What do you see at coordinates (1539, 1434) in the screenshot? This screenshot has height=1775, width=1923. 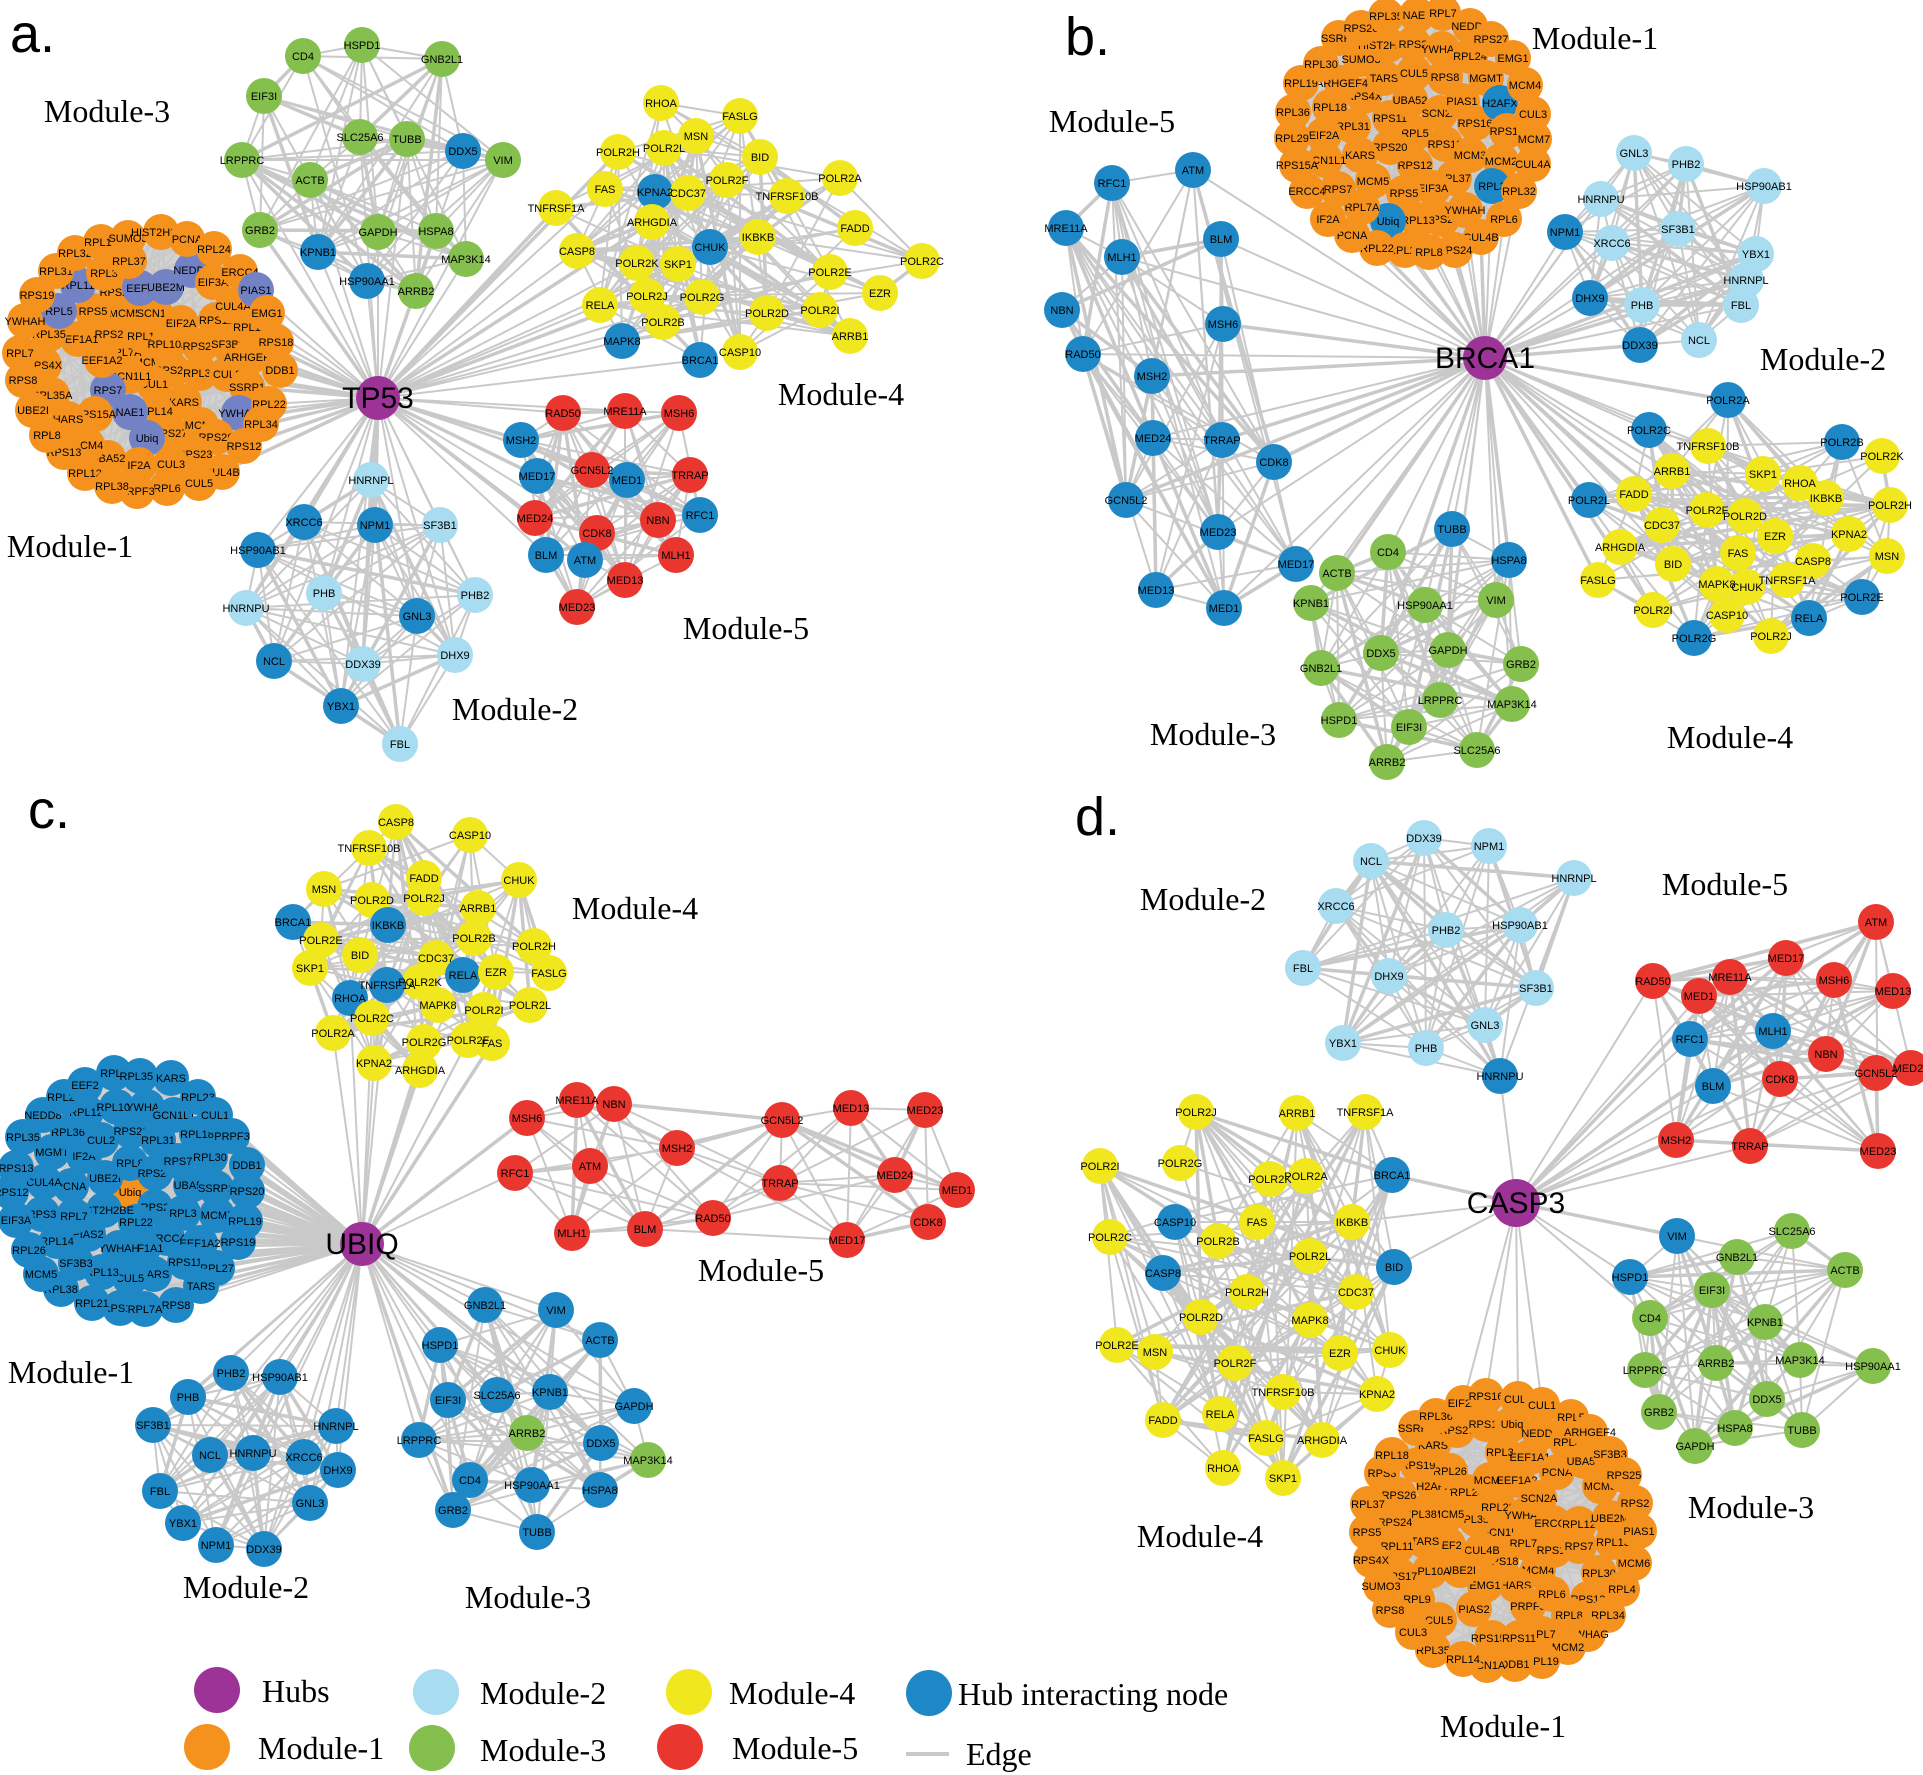 I see `svg-text: NEDD8` at bounding box center [1539, 1434].